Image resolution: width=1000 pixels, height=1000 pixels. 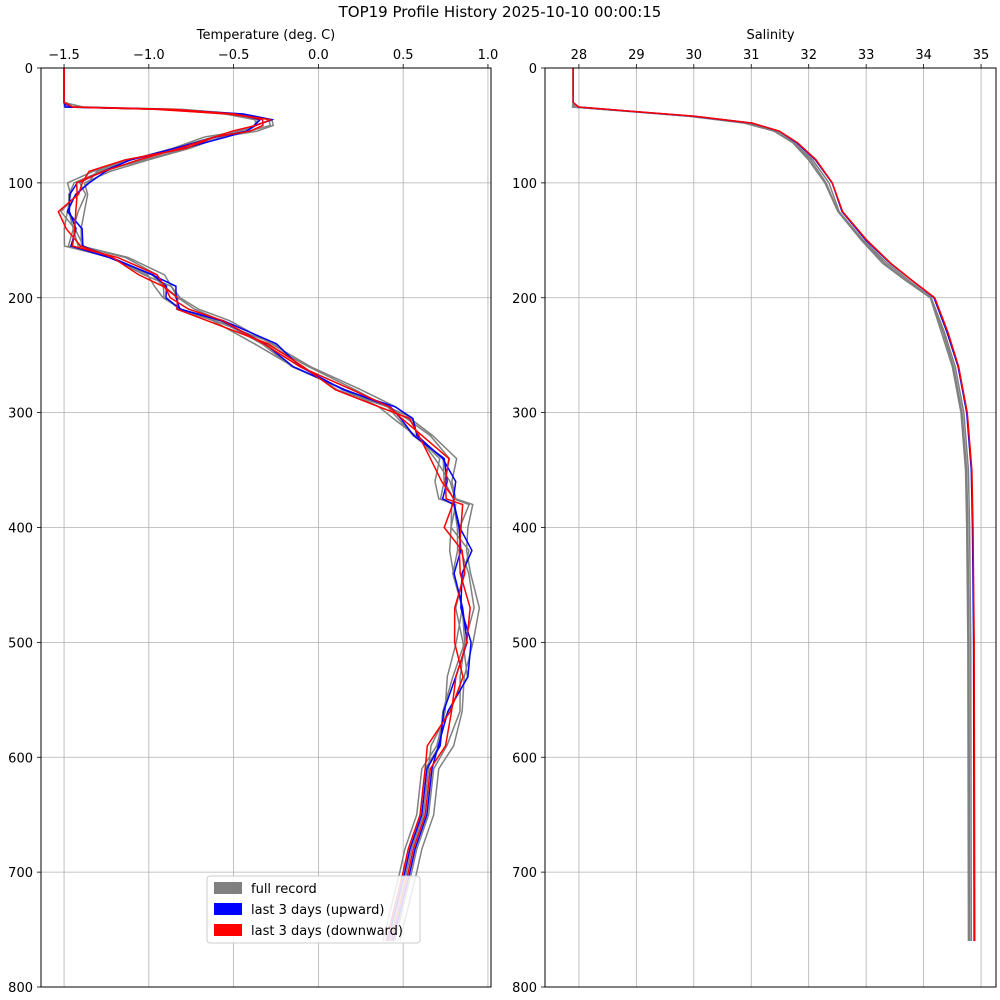 What do you see at coordinates (694, 55) in the screenshot?
I see `x-tick-label: 30` at bounding box center [694, 55].